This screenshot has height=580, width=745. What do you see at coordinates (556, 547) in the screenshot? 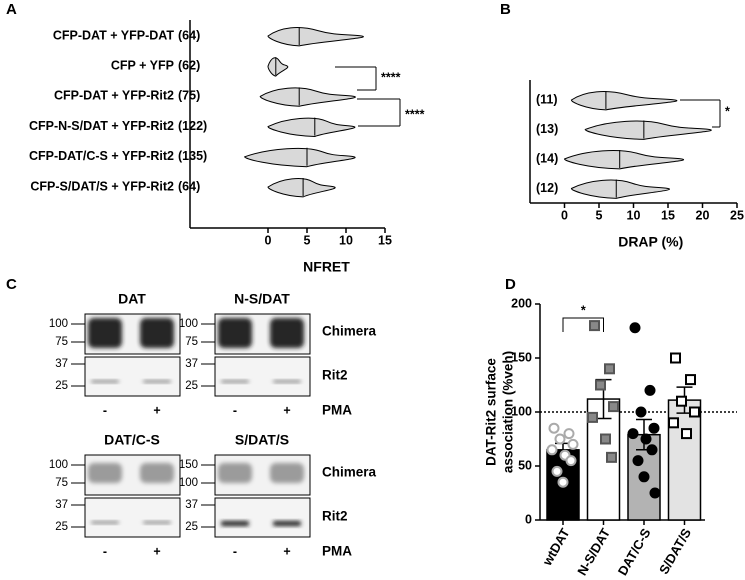
I see `x-tick-label: wtDAT` at bounding box center [556, 547].